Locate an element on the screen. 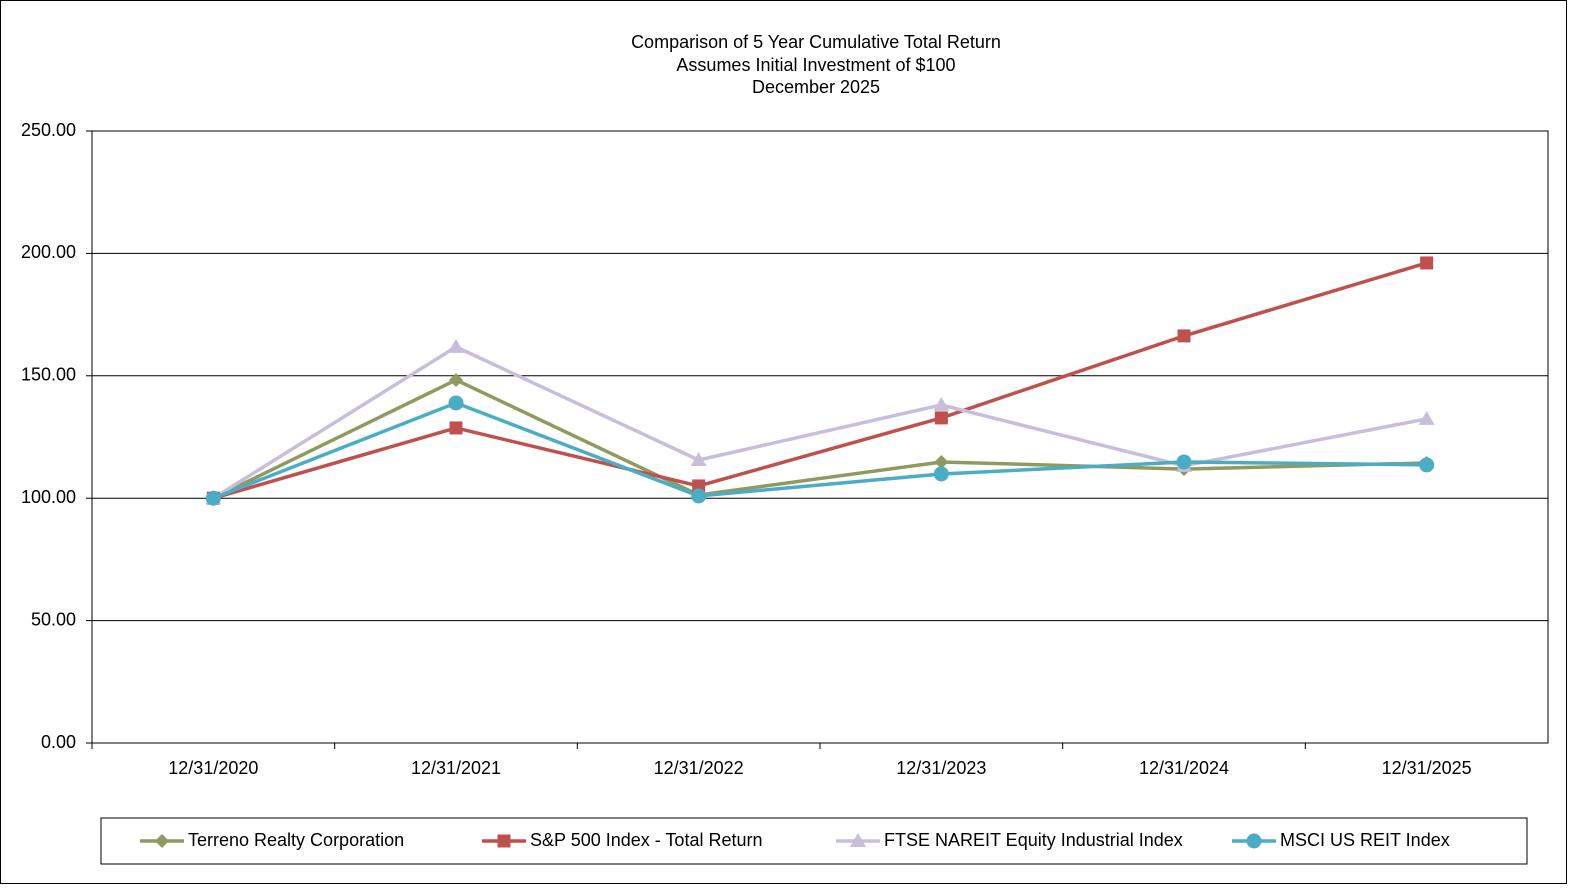 The image size is (1579, 896). legend-label: S&P 500 Index - Total Return is located at coordinates (646, 840).